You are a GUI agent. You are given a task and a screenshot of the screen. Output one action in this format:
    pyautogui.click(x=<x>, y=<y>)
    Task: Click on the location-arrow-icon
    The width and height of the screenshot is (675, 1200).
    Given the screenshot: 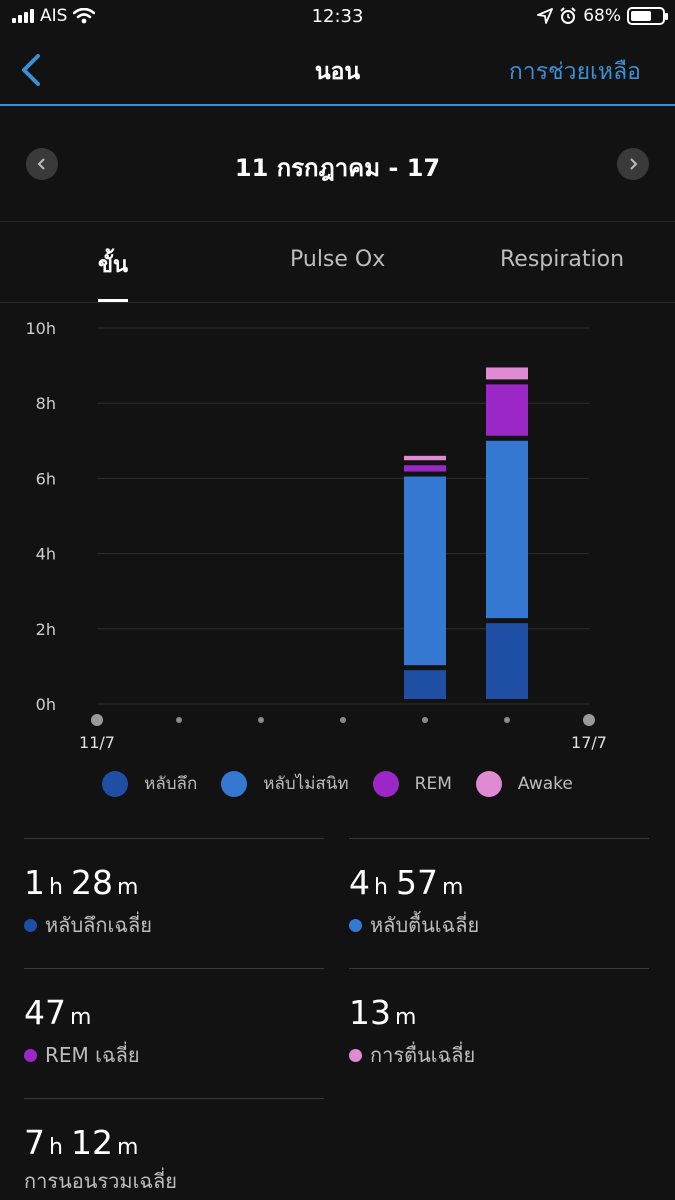 What is the action you would take?
    pyautogui.click(x=545, y=16)
    